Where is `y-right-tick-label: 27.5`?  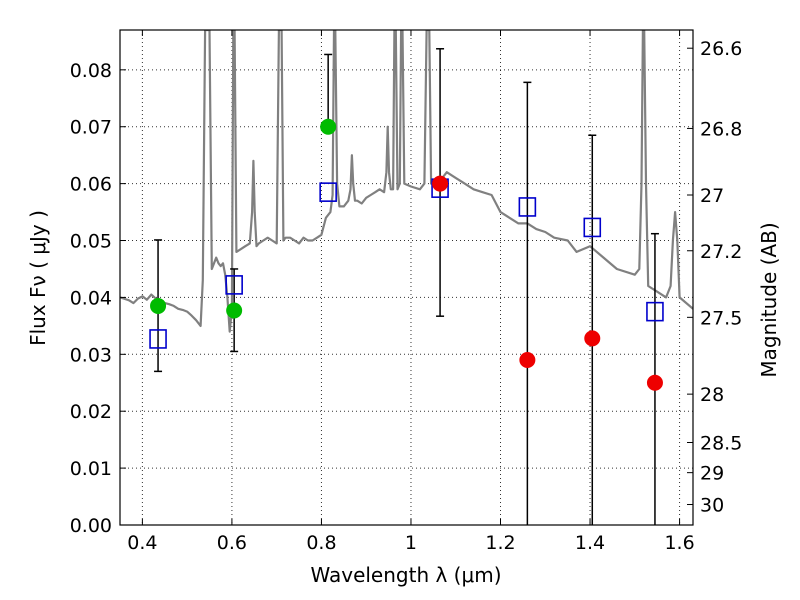 y-right-tick-label: 27.5 is located at coordinates (721, 318).